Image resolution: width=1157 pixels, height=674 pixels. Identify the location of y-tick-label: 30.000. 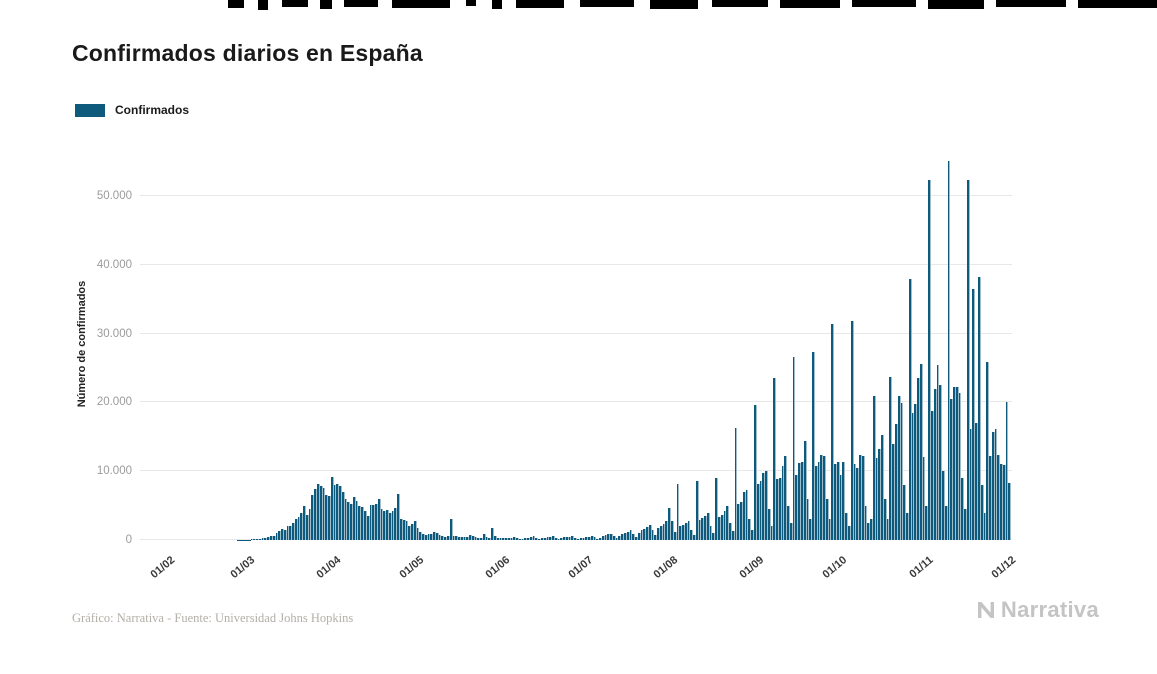
(114, 333).